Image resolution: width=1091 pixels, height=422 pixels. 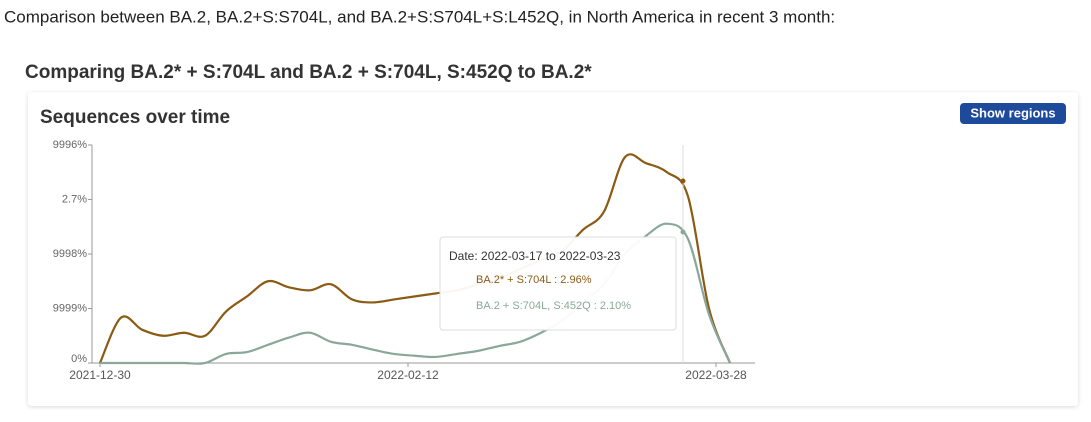 I want to click on x-tick-label: 2022-03-28, so click(x=716, y=375).